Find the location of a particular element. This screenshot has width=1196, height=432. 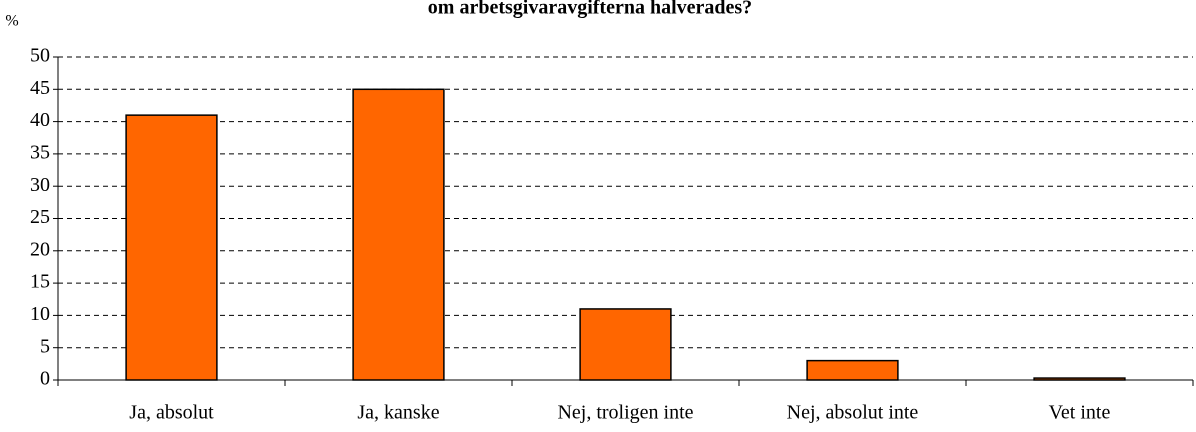

y-tick-label: 50 is located at coordinates (40, 56).